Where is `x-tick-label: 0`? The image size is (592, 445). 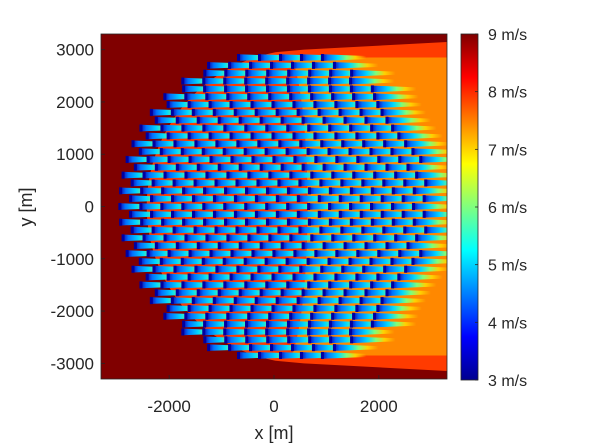
x-tick-label: 0 is located at coordinates (273, 406).